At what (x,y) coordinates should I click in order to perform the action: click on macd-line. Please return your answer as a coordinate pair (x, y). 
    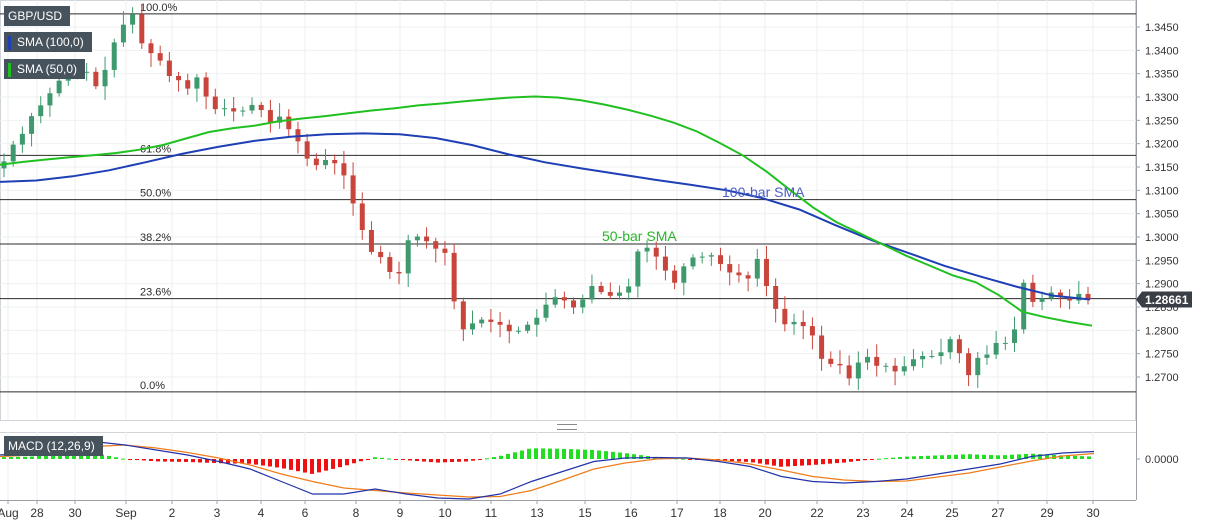
    Looking at the image, I should click on (547, 470).